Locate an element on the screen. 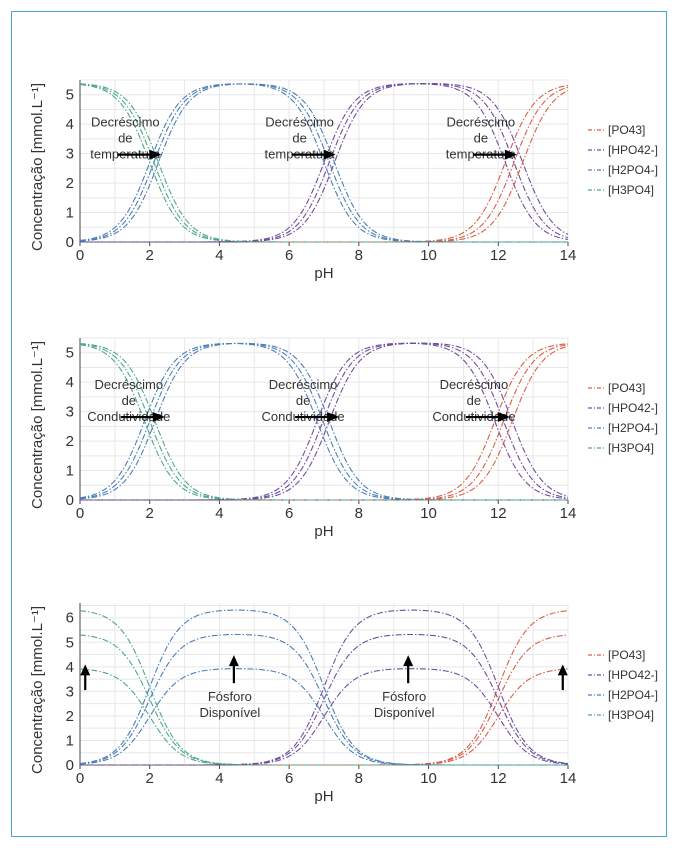  y-tick-label: 6 is located at coordinates (70, 618).